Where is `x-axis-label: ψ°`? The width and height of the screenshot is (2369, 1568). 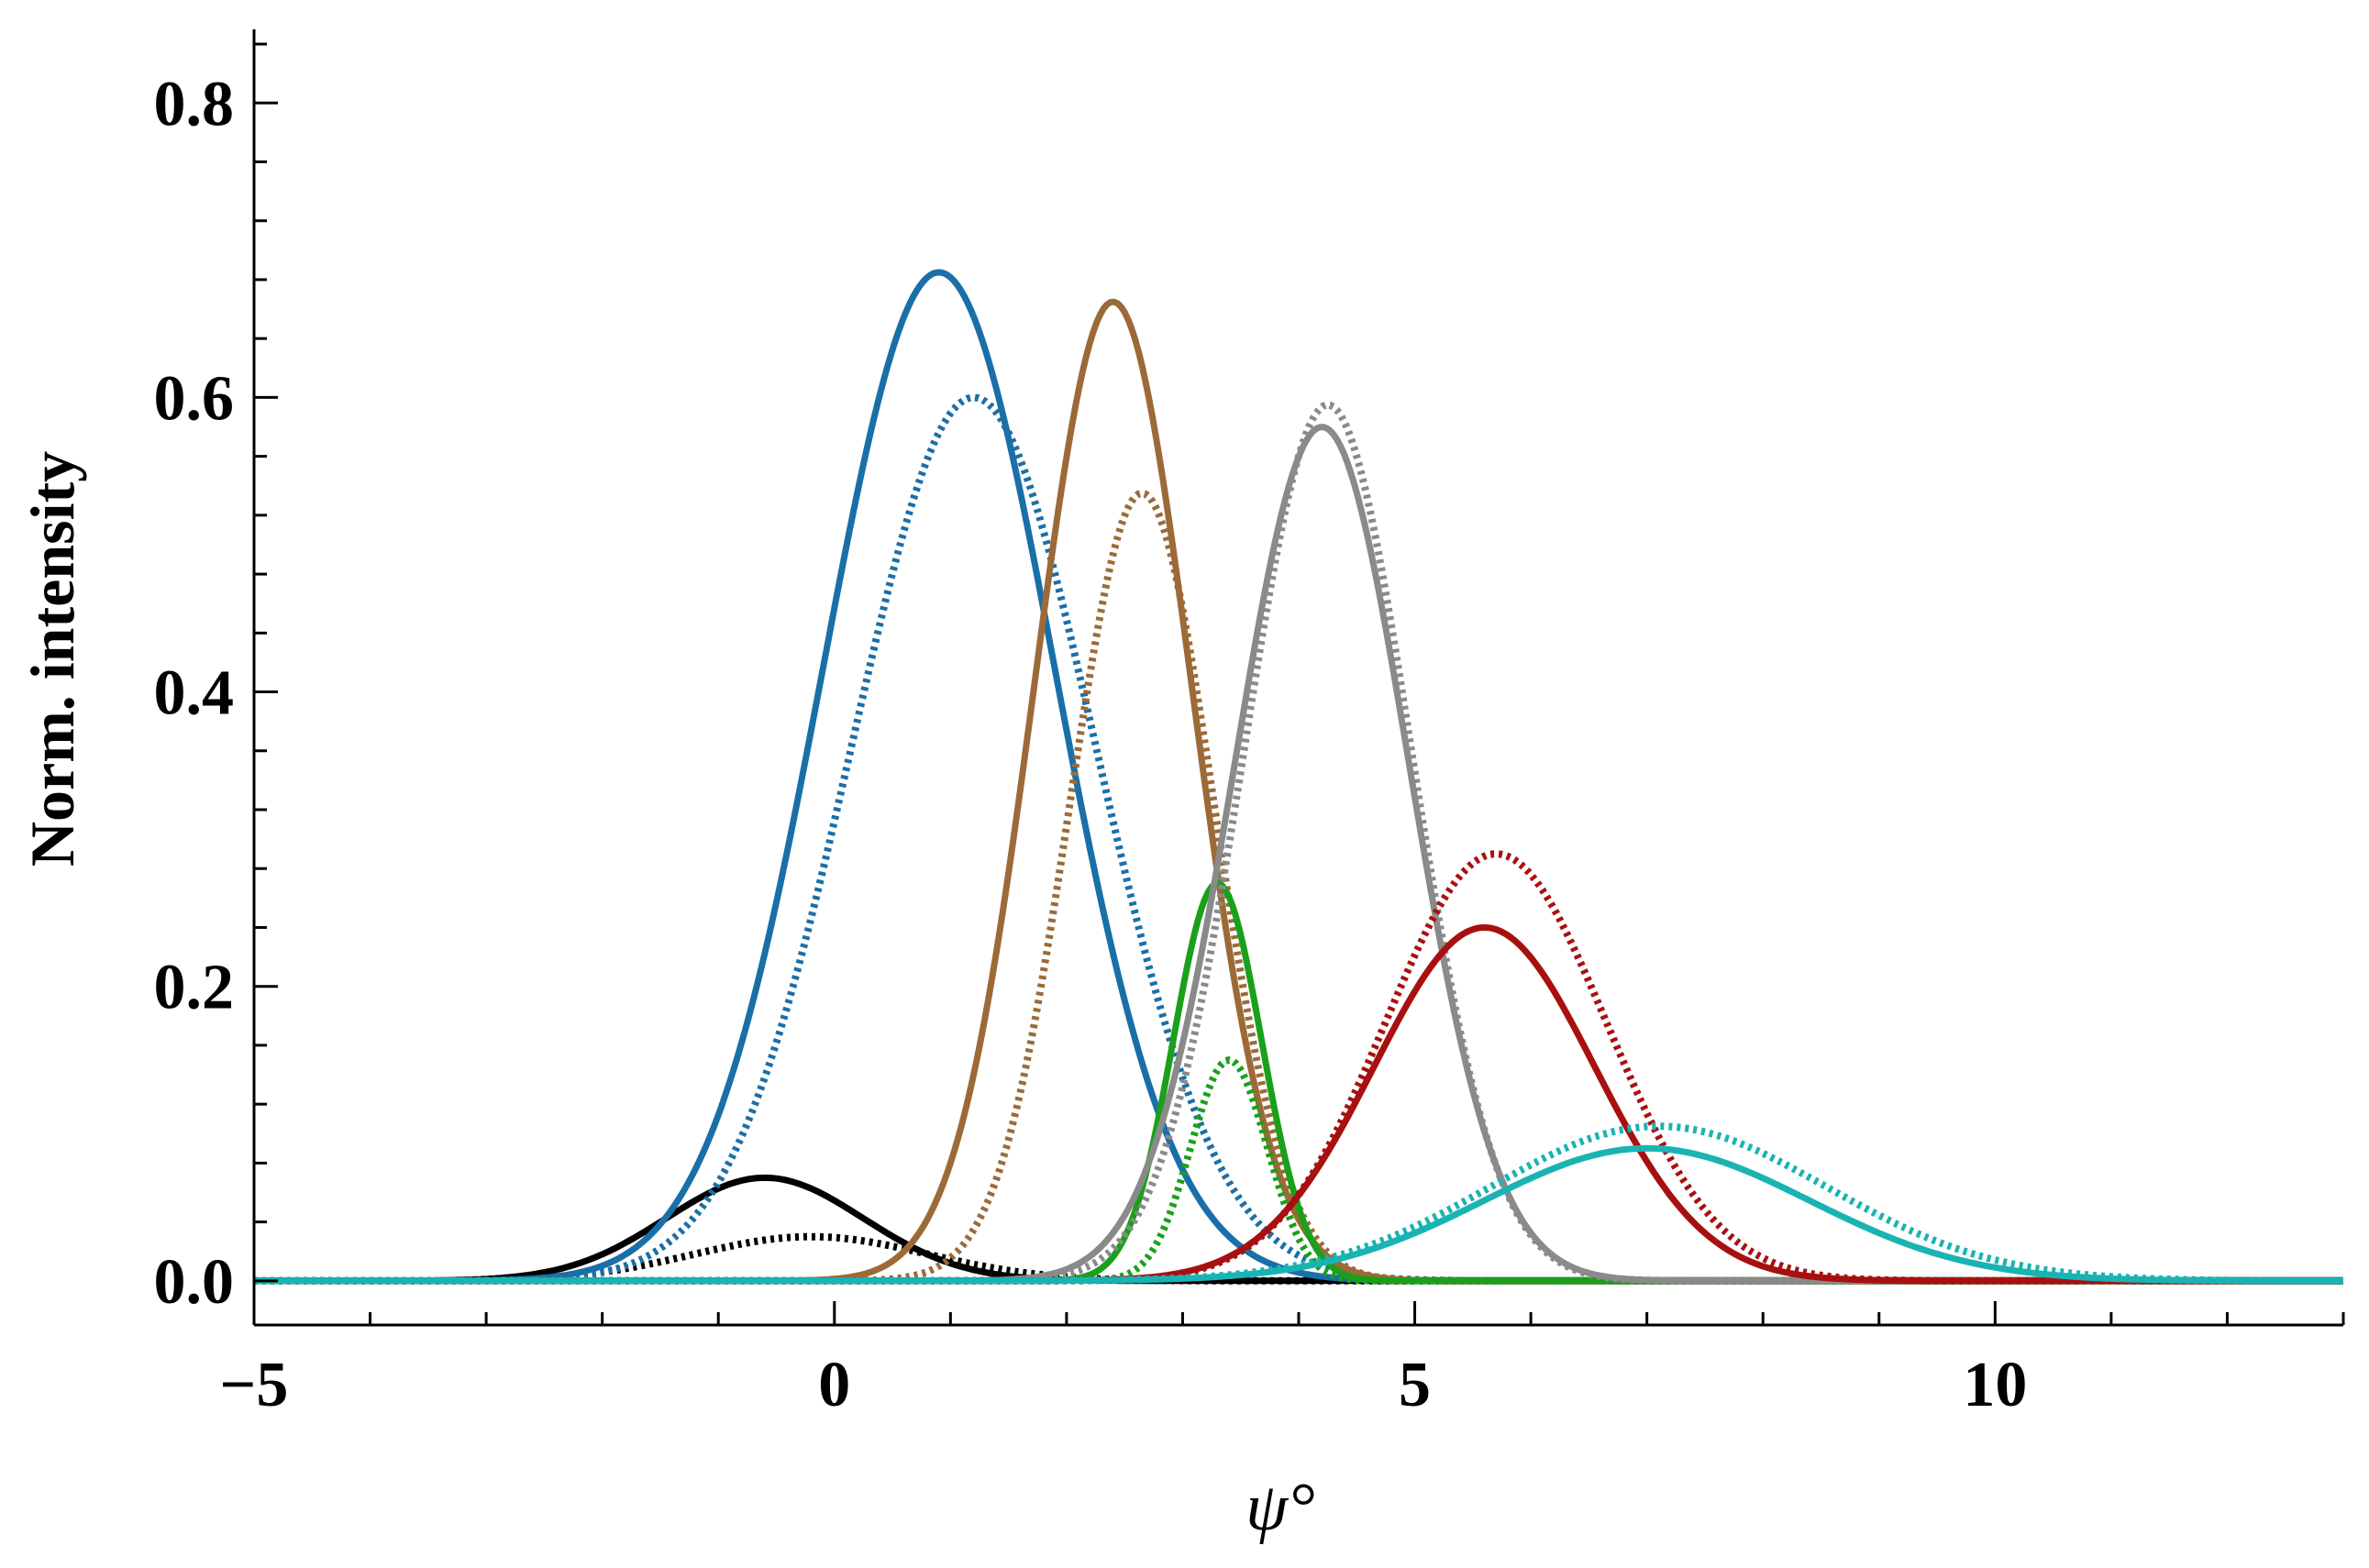 x-axis-label: ψ° is located at coordinates (1280, 1508).